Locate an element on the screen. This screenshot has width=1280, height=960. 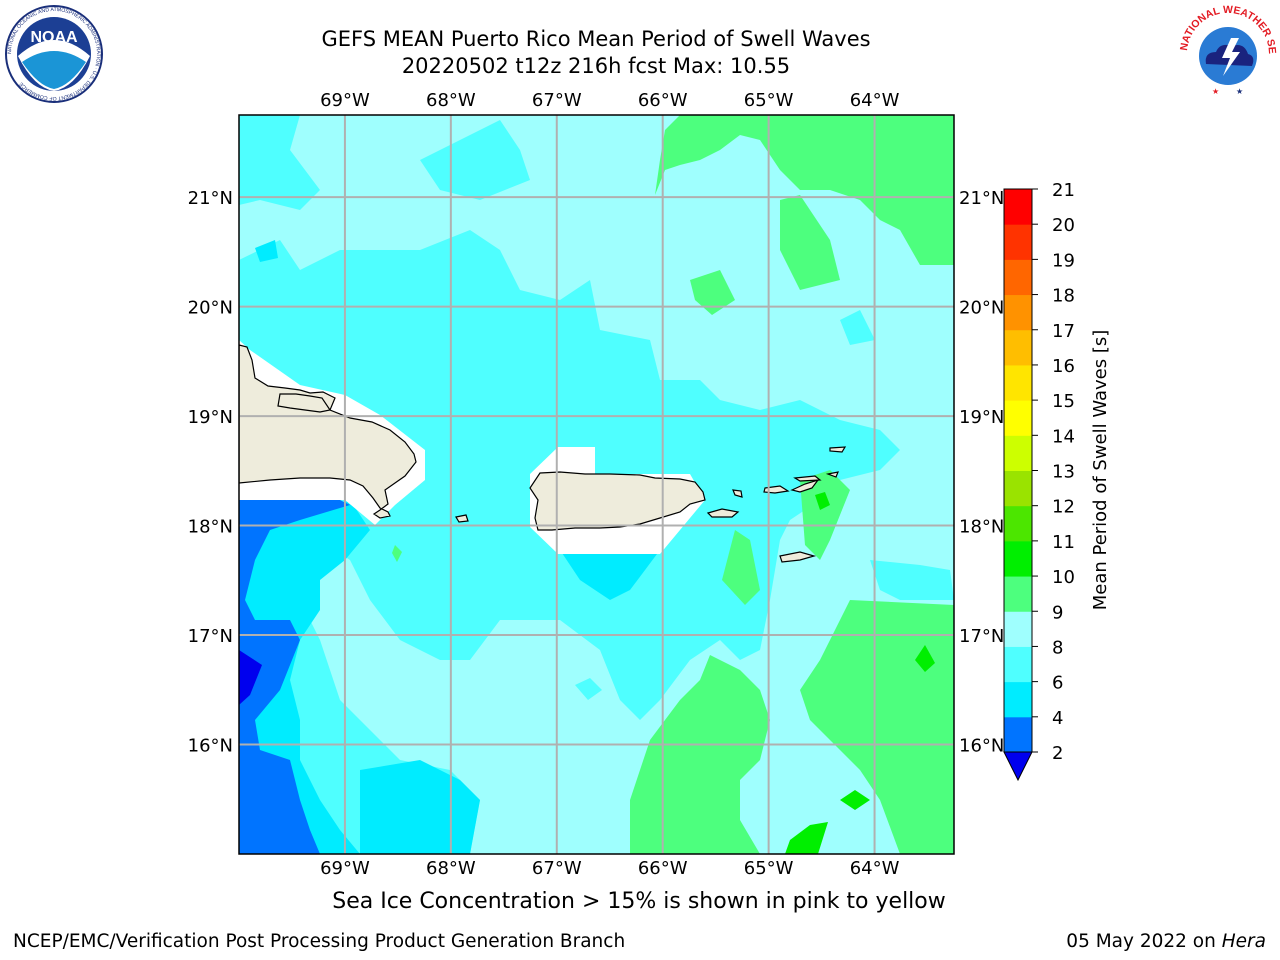
contour-10-11-spot3 is located at coordinates (855, 800).